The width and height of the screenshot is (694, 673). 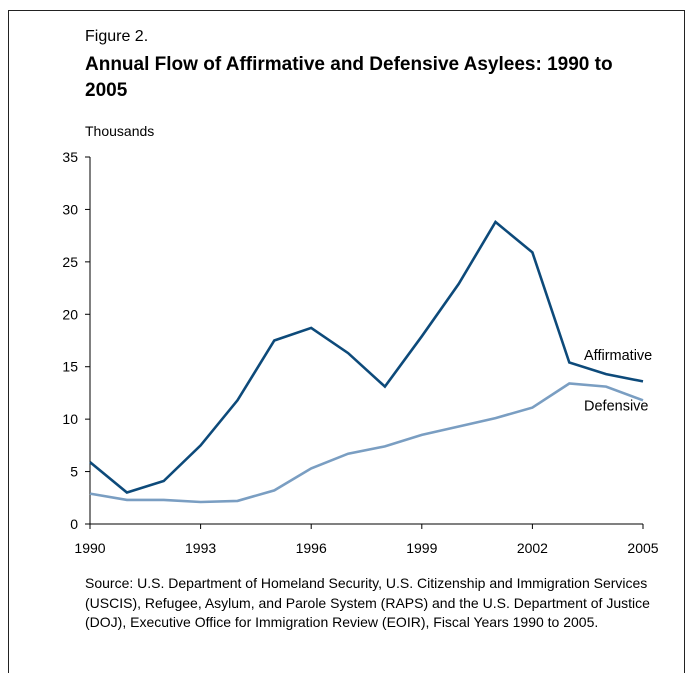 I want to click on x-tick-label: 2002, so click(x=532, y=548).